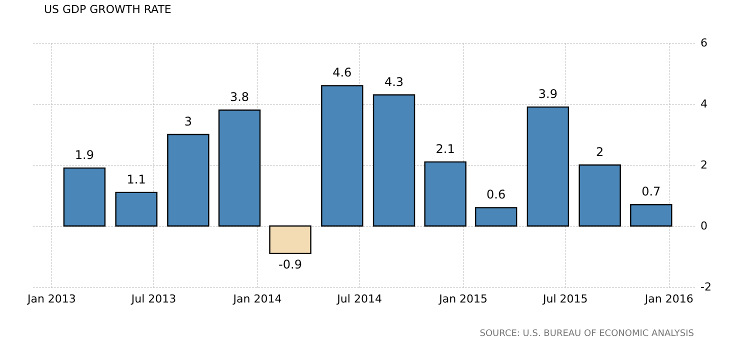  Describe the element at coordinates (704, 43) in the screenshot. I see `y-tick-label: 6` at that location.